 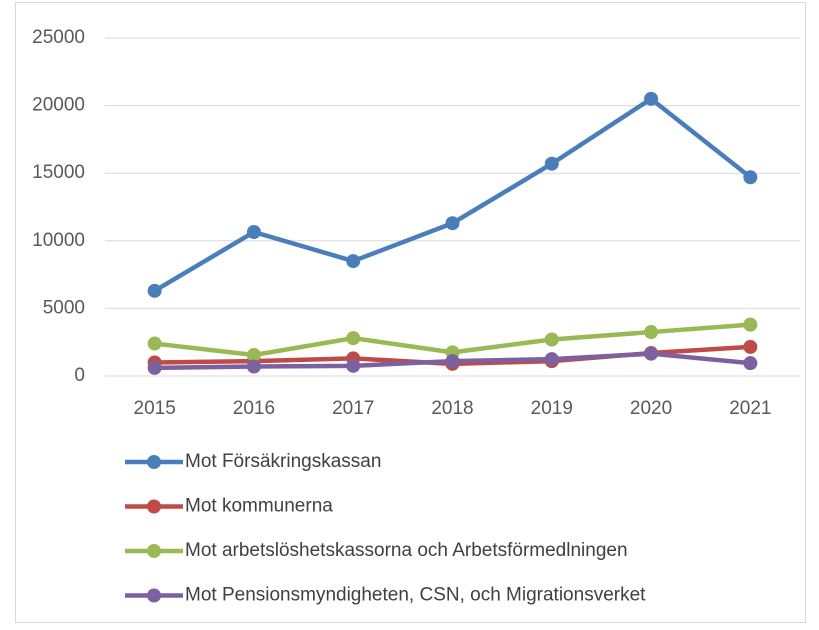 I want to click on x-tick-label: 2020, so click(x=651, y=408).